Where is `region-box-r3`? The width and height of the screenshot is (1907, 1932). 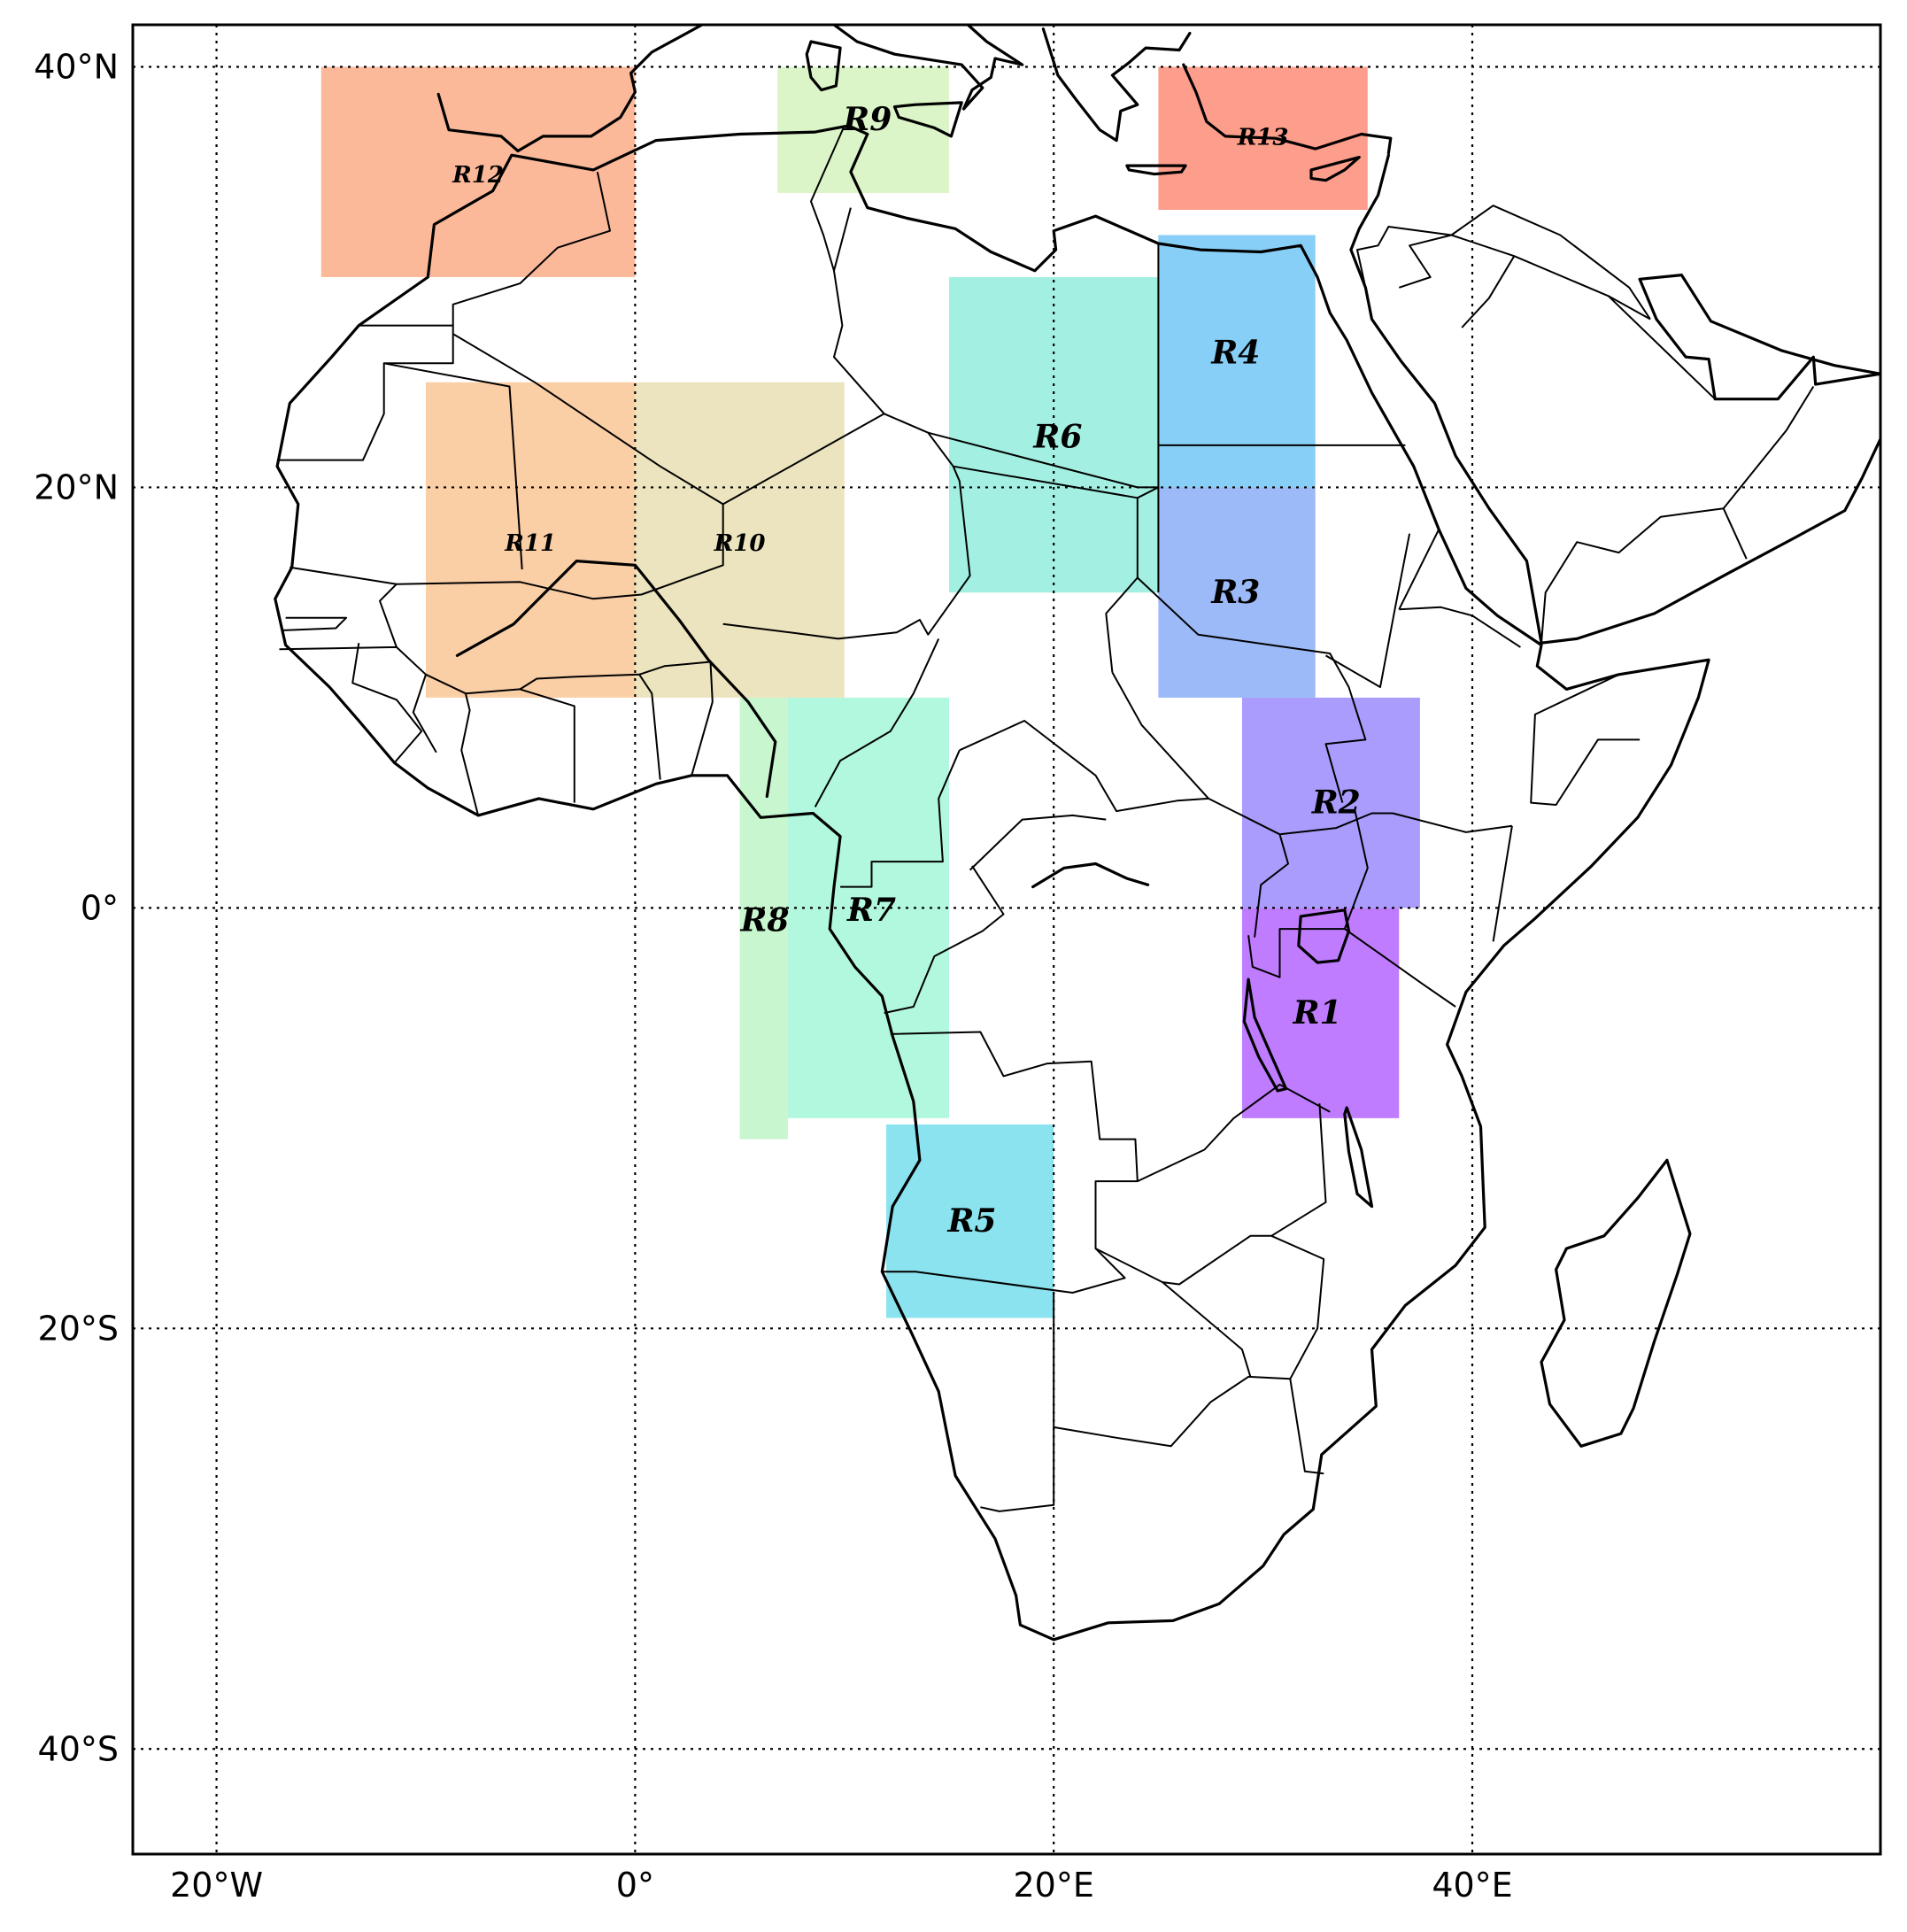 region-box-r3 is located at coordinates (1237, 592).